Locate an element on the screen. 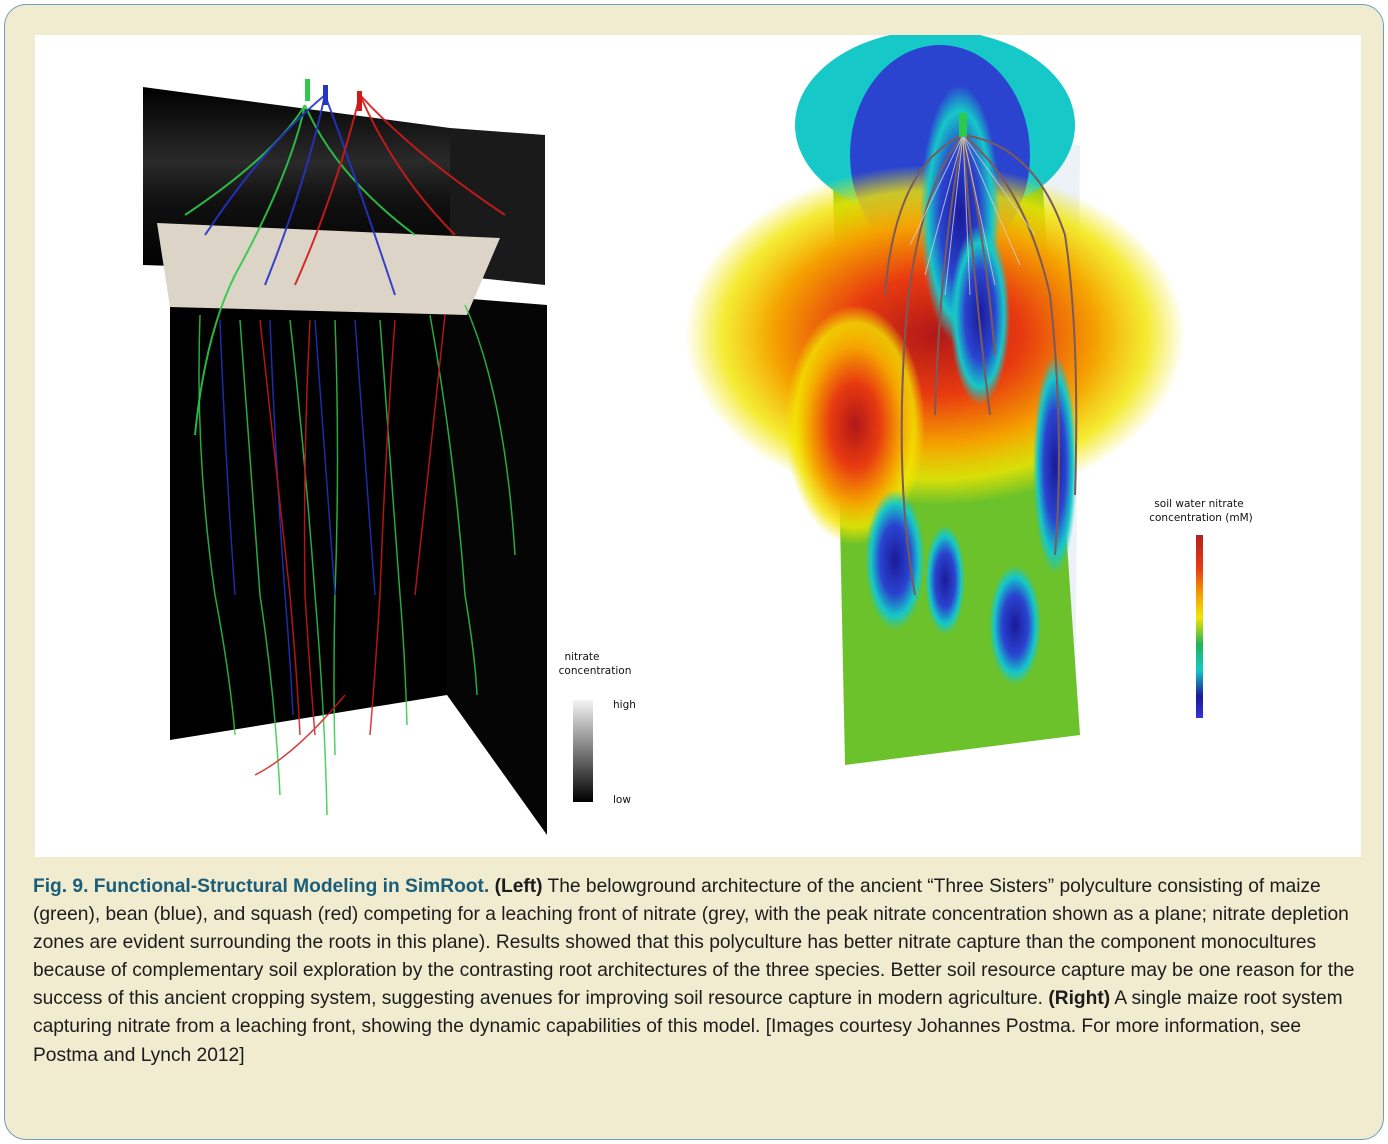 Image resolution: width=1388 pixels, height=1144 pixels. caption-left-label: (Left) is located at coordinates (518, 886).